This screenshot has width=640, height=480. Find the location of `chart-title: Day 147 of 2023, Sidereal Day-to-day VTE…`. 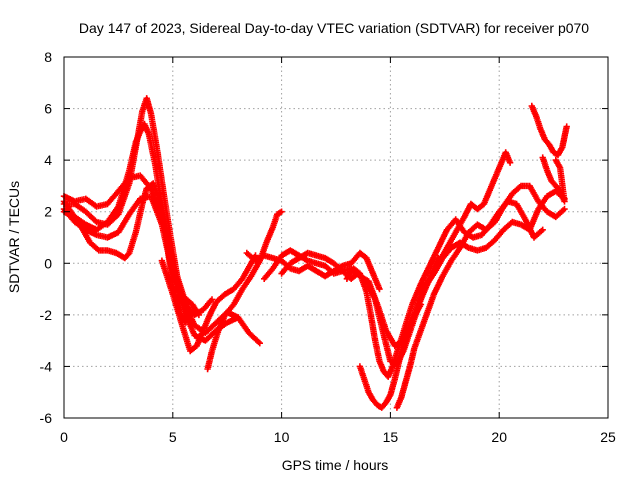

chart-title: Day 147 of 2023, Sidereal Day-to-day VTE… is located at coordinates (334, 28).